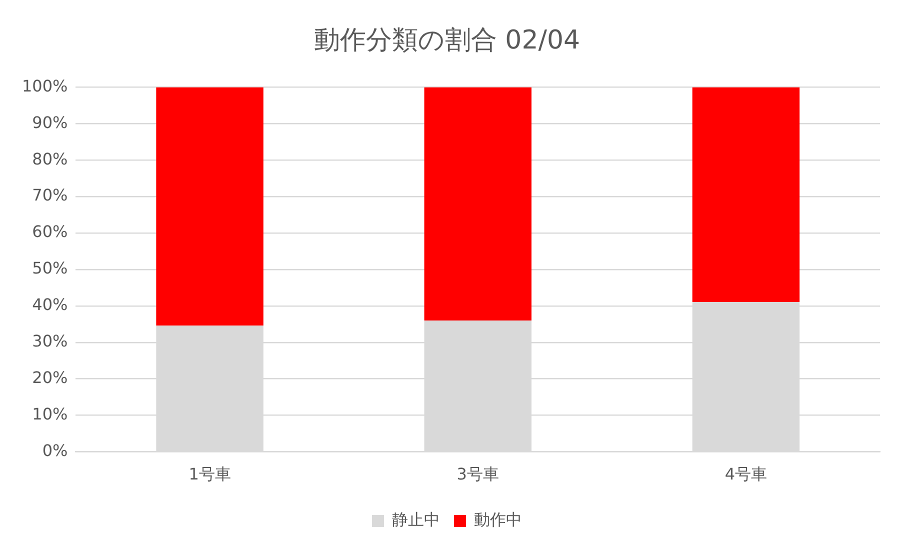 The width and height of the screenshot is (908, 553). I want to click on y-tick-label: 20%, so click(50, 378).